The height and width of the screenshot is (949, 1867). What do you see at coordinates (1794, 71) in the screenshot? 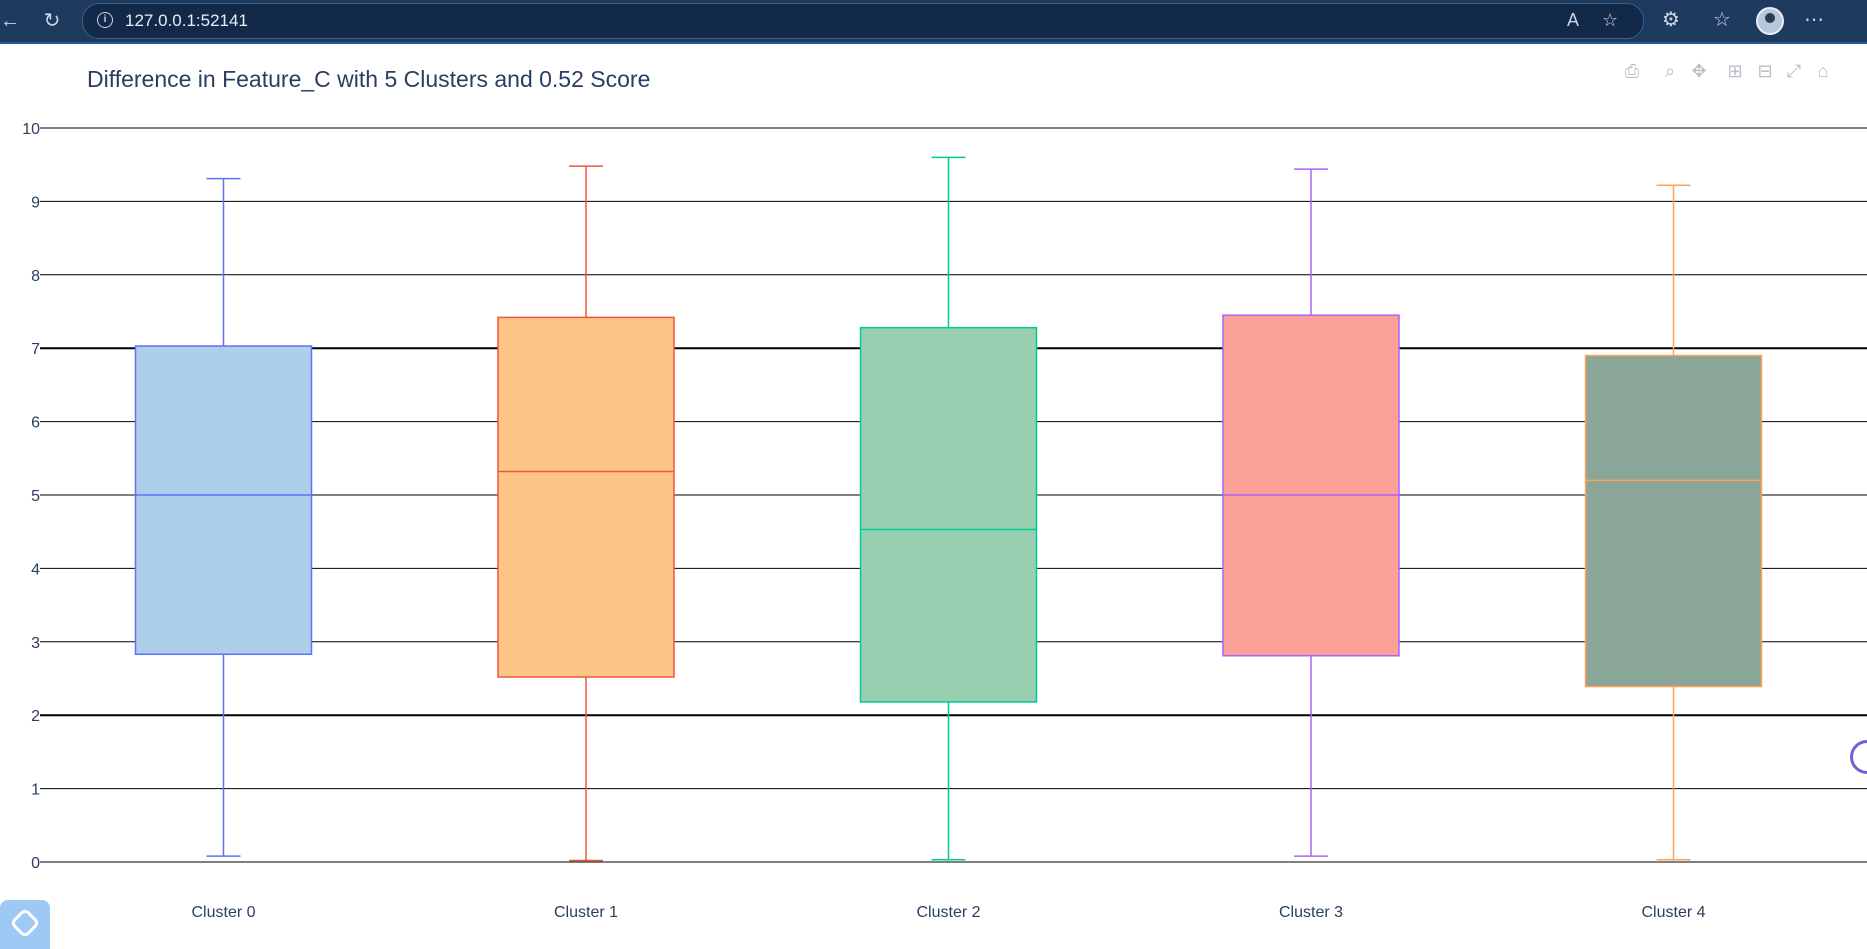
I see `autoscale-icon: ⤢` at bounding box center [1794, 71].